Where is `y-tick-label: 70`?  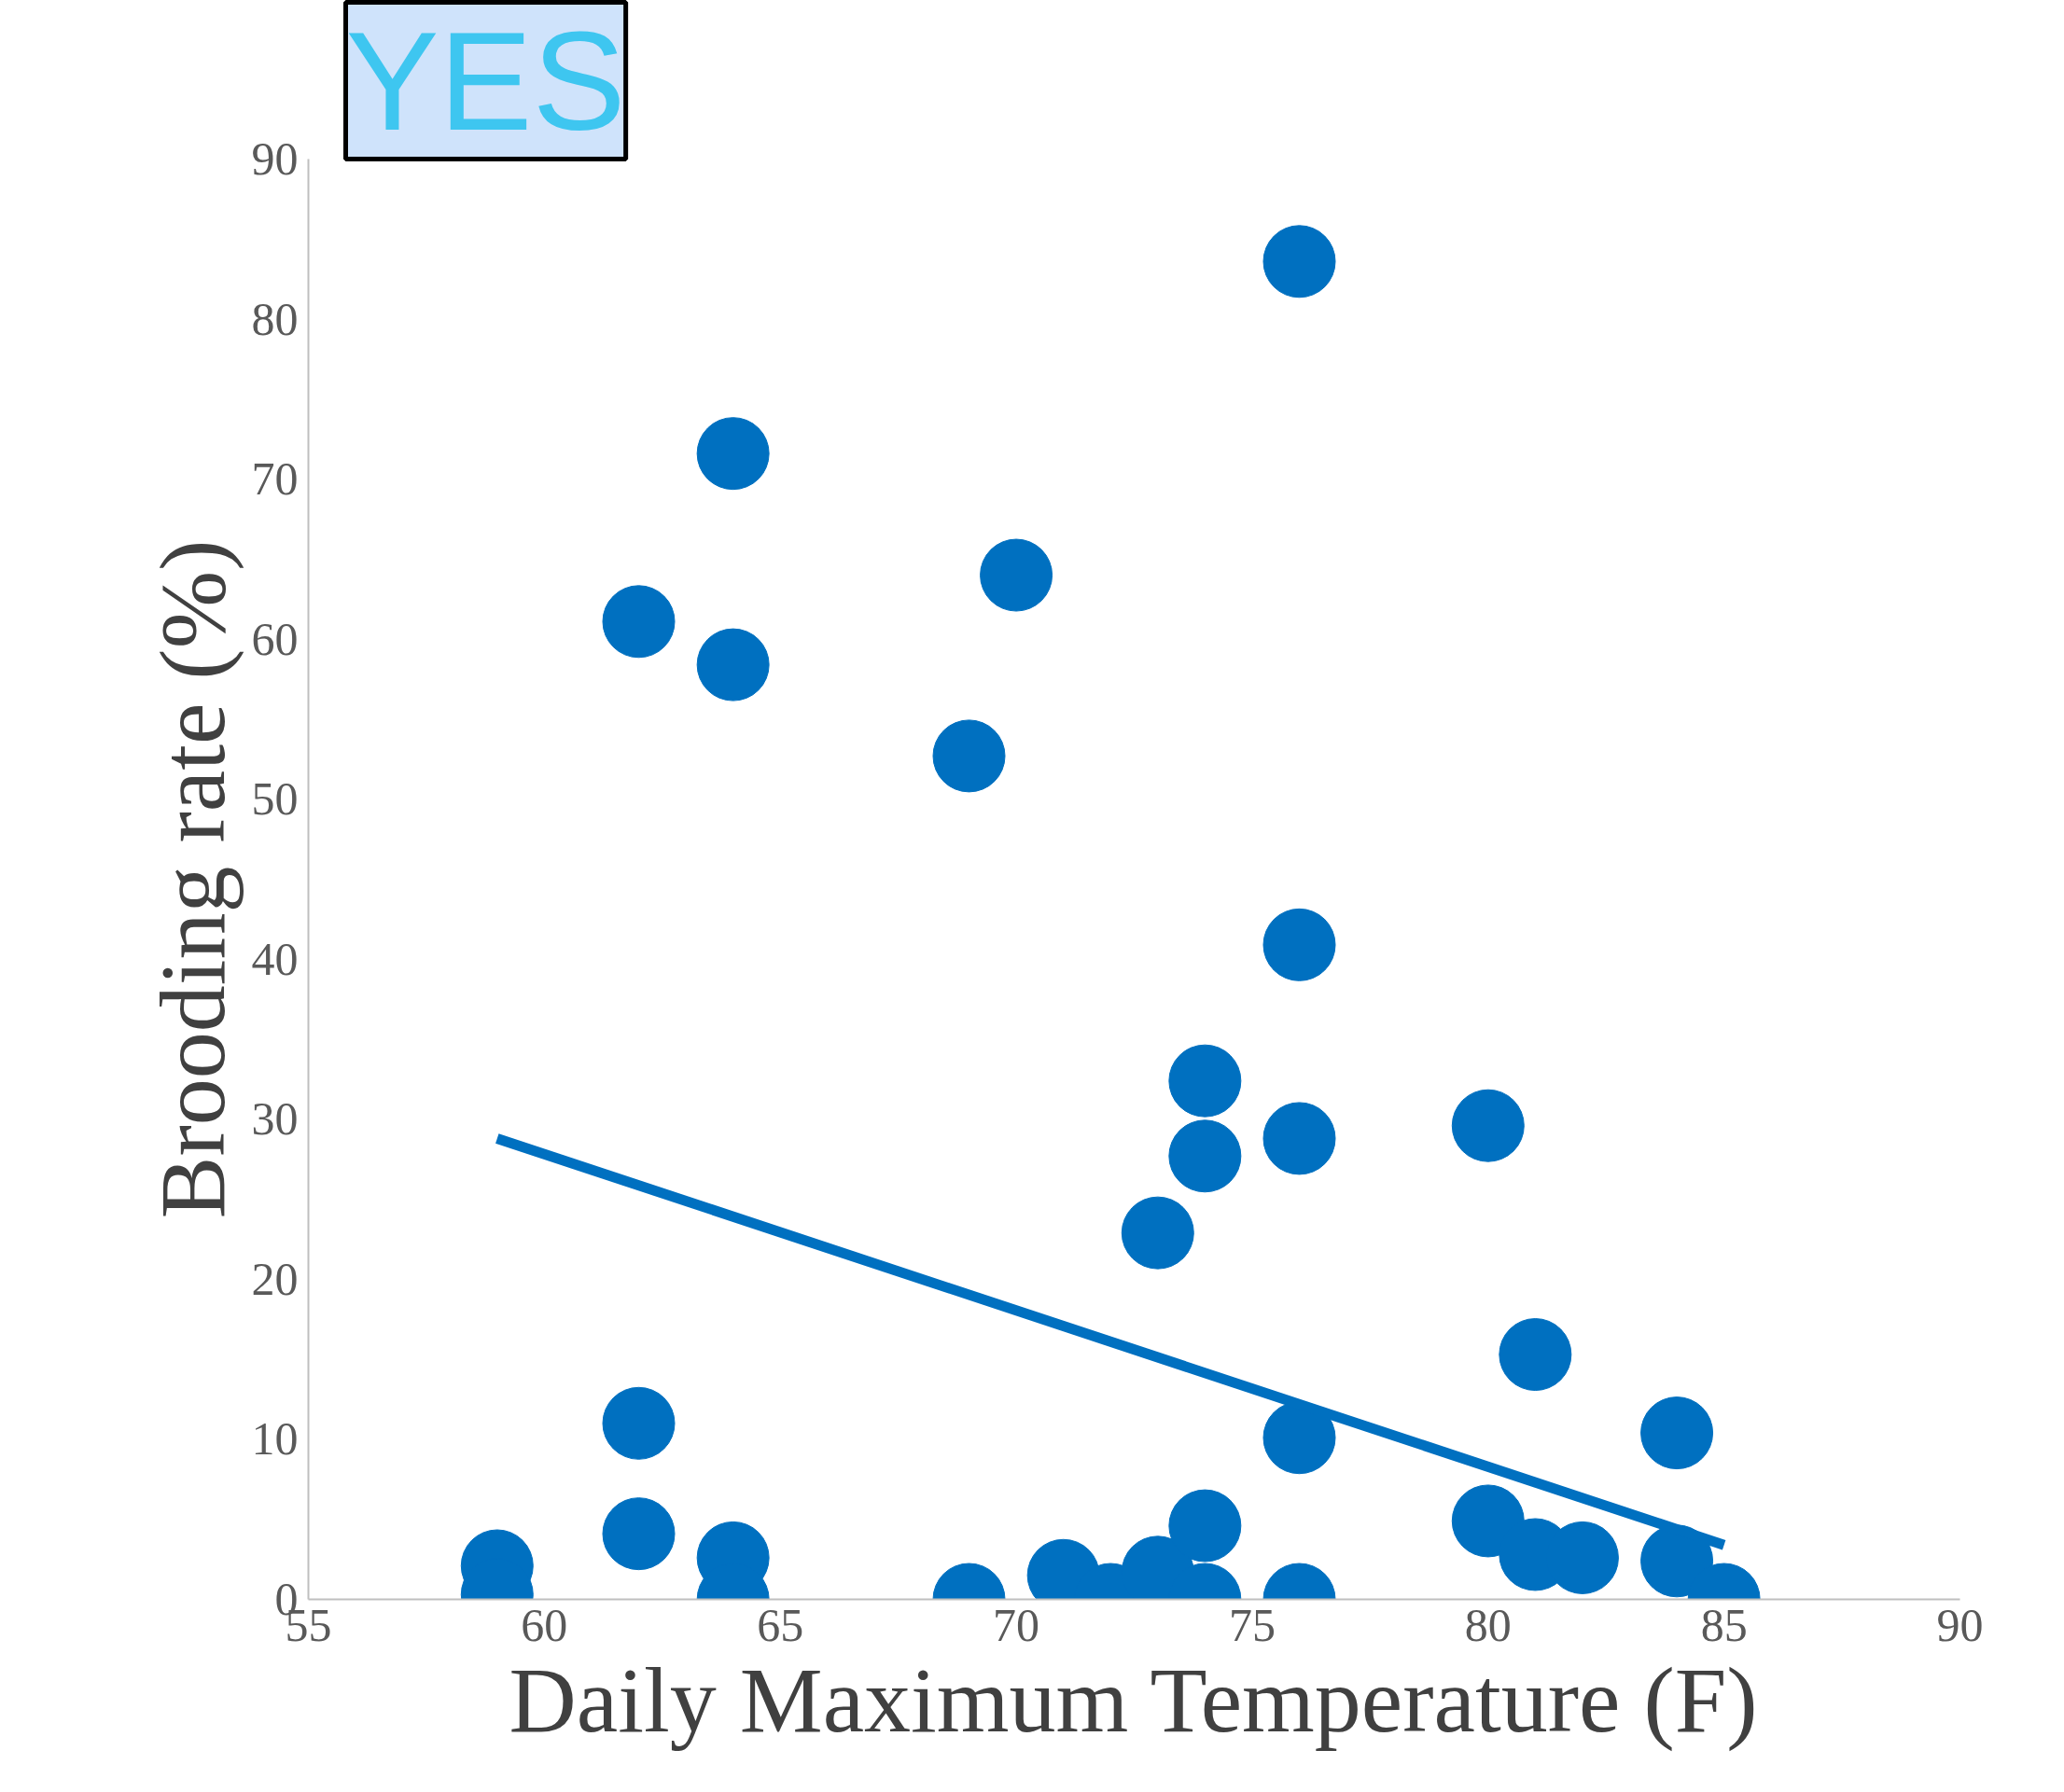
y-tick-label: 70 is located at coordinates (275, 479).